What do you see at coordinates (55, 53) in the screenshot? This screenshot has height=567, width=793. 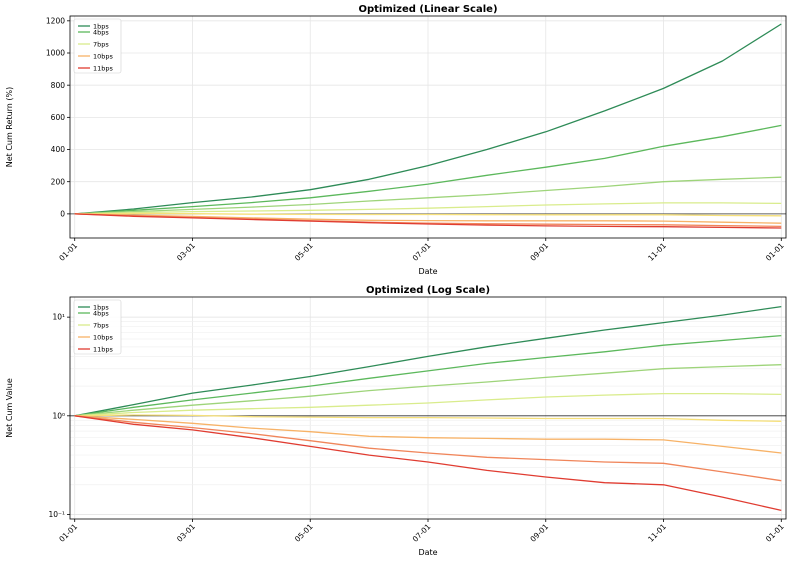 I see `y-tick-label: 1000` at bounding box center [55, 53].